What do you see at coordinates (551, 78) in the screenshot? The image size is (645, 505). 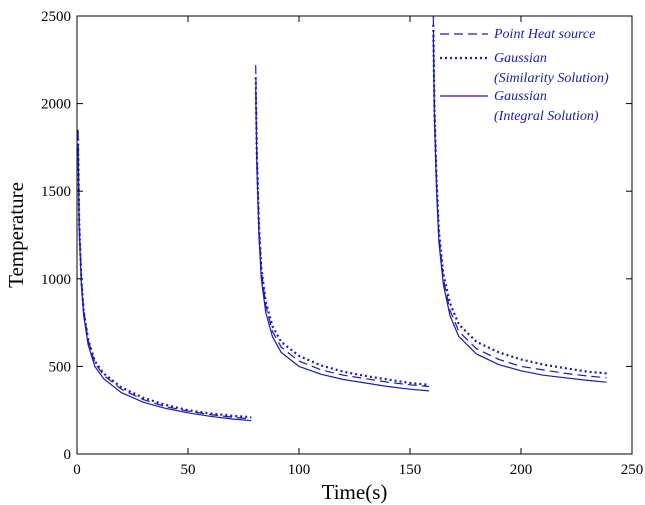 I see `legend-label: (Similarity Solution)` at bounding box center [551, 78].